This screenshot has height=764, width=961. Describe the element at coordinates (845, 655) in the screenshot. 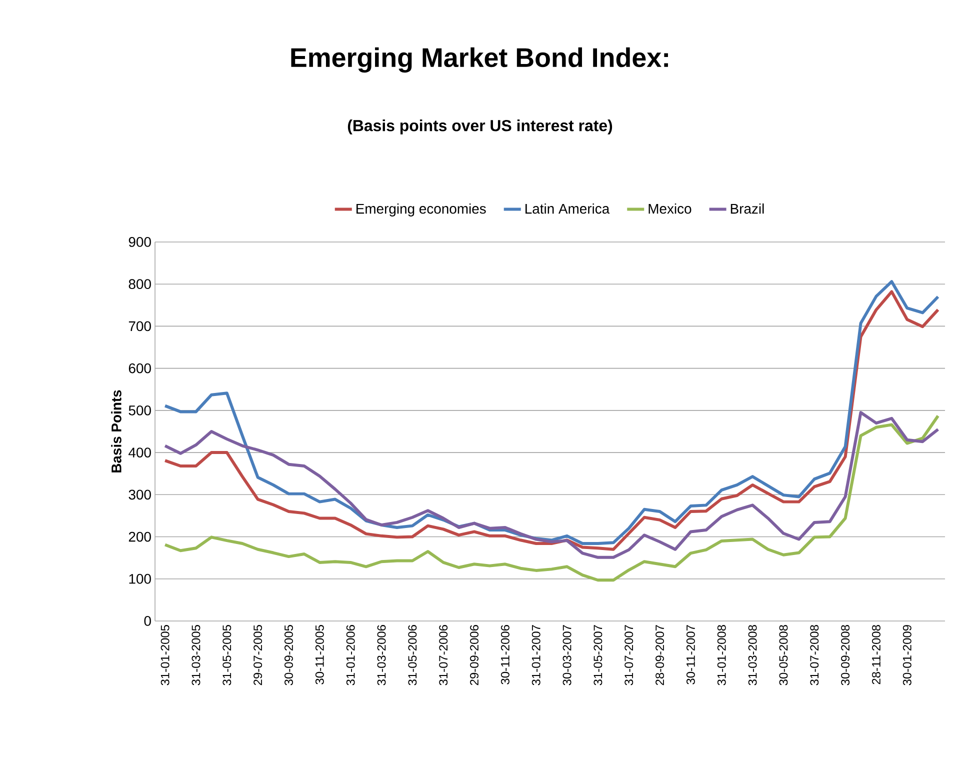

I see `x-tick-label: 30-09-2008` at that location.